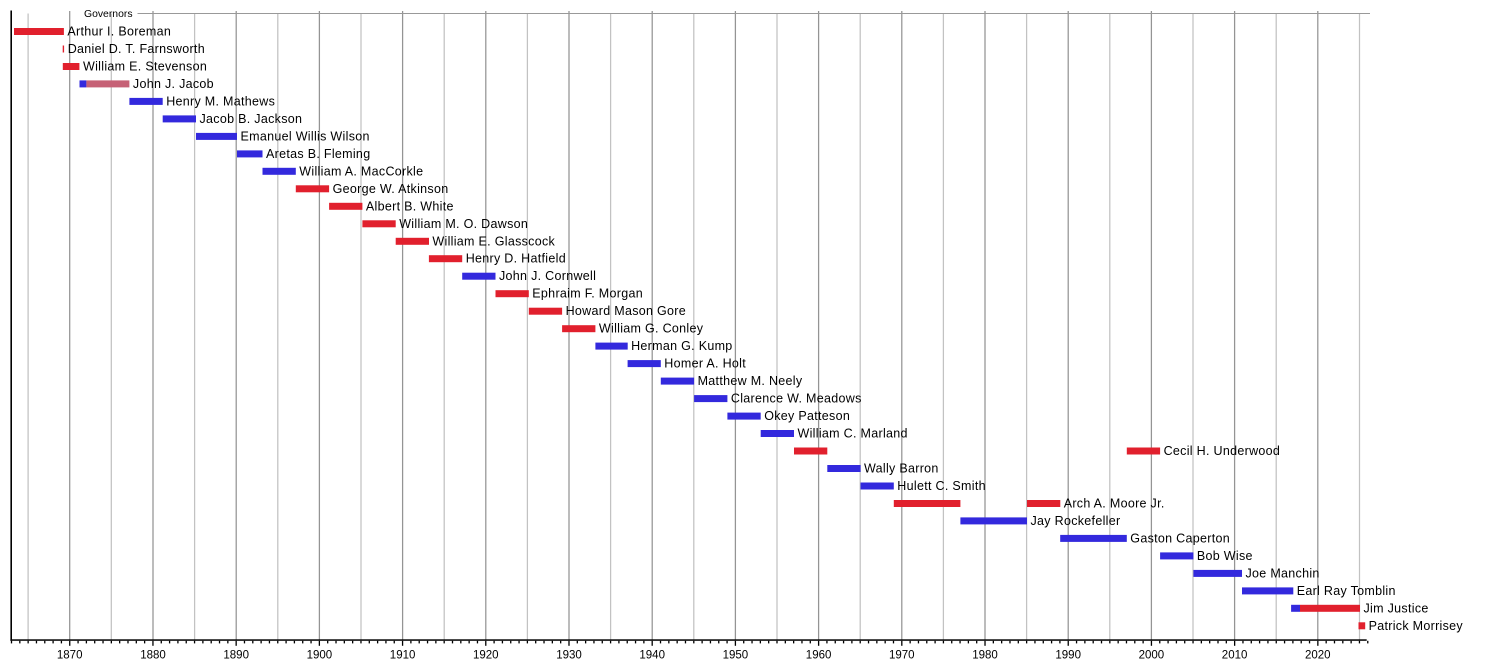 The height and width of the screenshot is (660, 1500). What do you see at coordinates (985, 655) in the screenshot?
I see `svg-text: 1980` at bounding box center [985, 655].